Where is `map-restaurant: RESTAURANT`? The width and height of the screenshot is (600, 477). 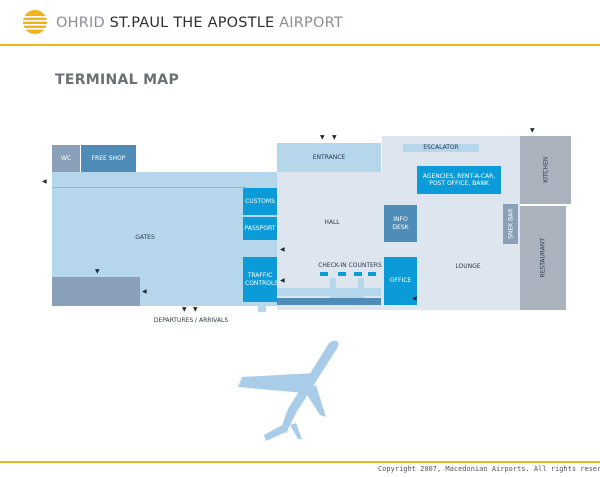 map-restaurant: RESTAURANT is located at coordinates (543, 258).